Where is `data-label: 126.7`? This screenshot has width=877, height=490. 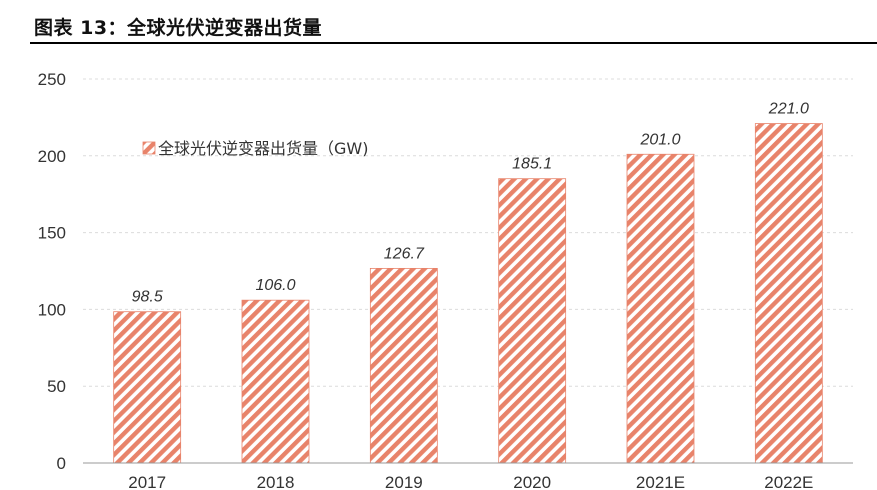 data-label: 126.7 is located at coordinates (404, 253).